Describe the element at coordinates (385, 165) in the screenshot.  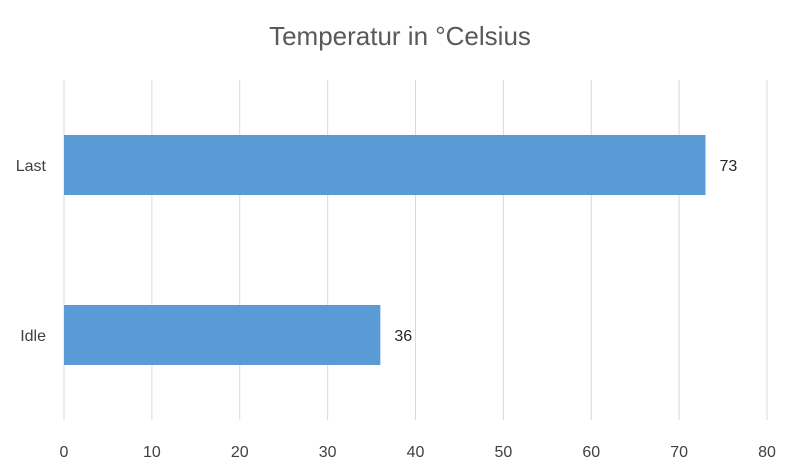
I see `bar-last` at that location.